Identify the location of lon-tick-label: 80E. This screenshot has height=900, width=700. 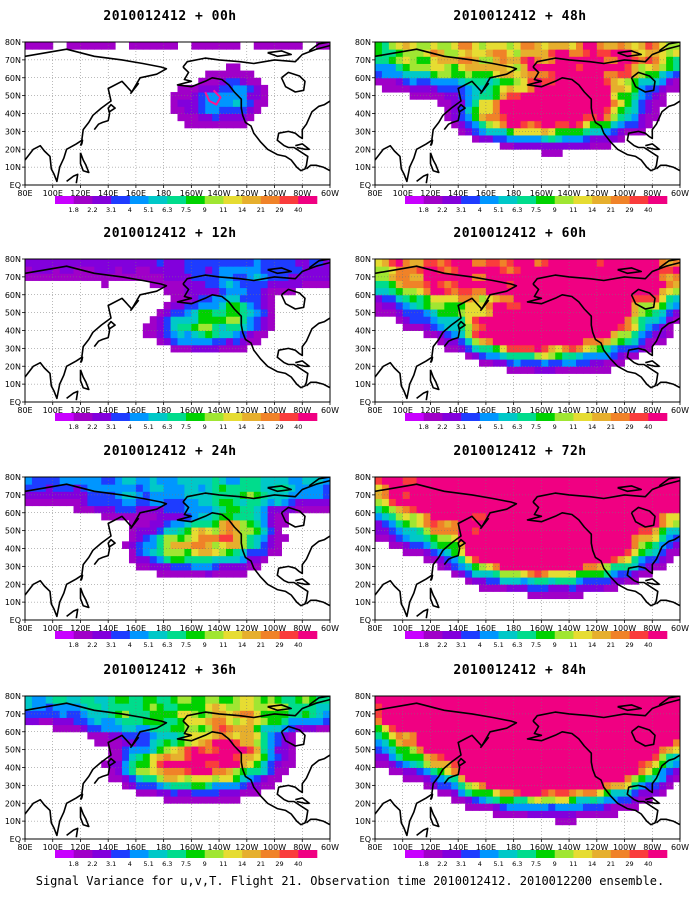
(374, 410).